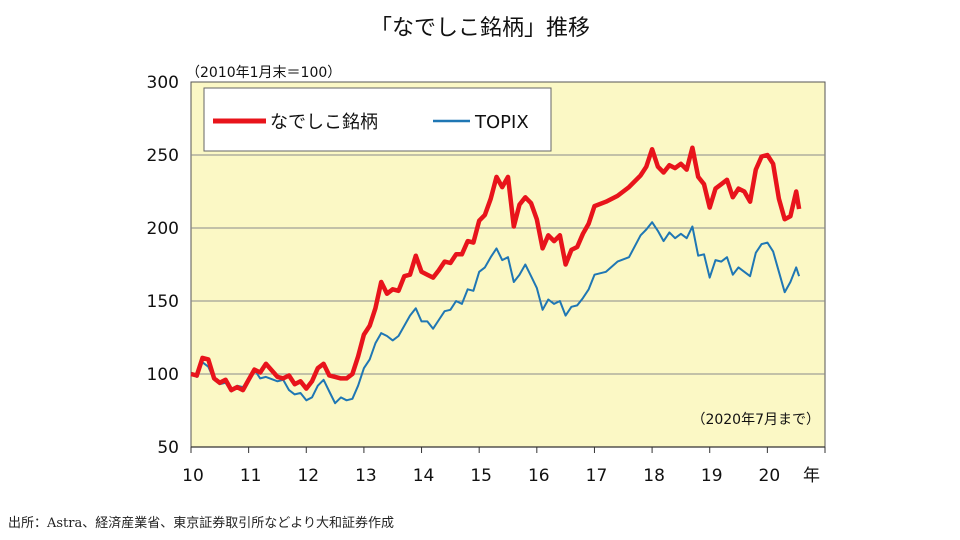  What do you see at coordinates (263, 73) in the screenshot?
I see `base-note: （2010年1月末＝100）` at bounding box center [263, 73].